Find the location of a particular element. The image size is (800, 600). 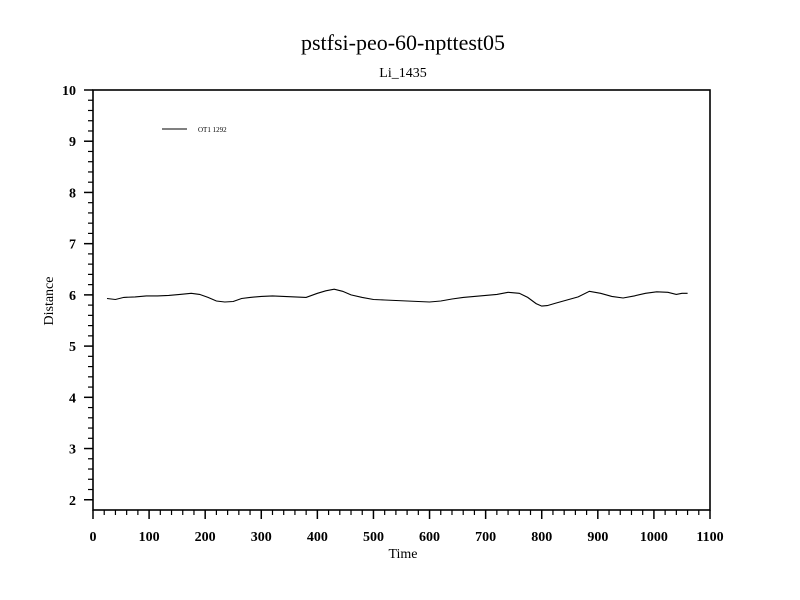

legend-entry-label: OT1 1292 is located at coordinates (212, 130).